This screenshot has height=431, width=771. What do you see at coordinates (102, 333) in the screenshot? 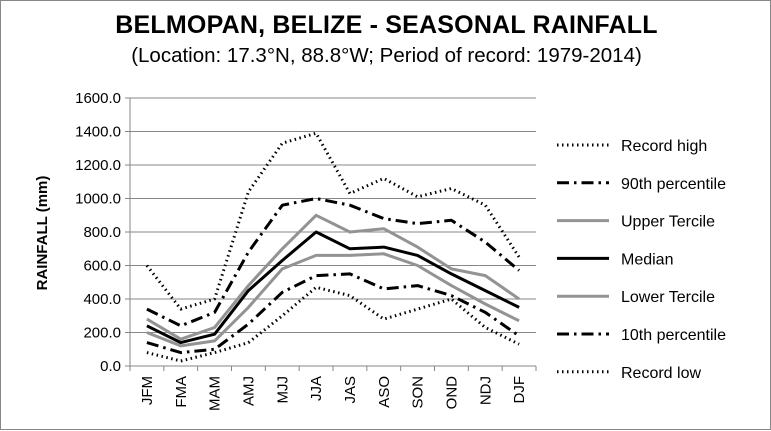
I see `y-tick-label: 200.0` at bounding box center [102, 333].